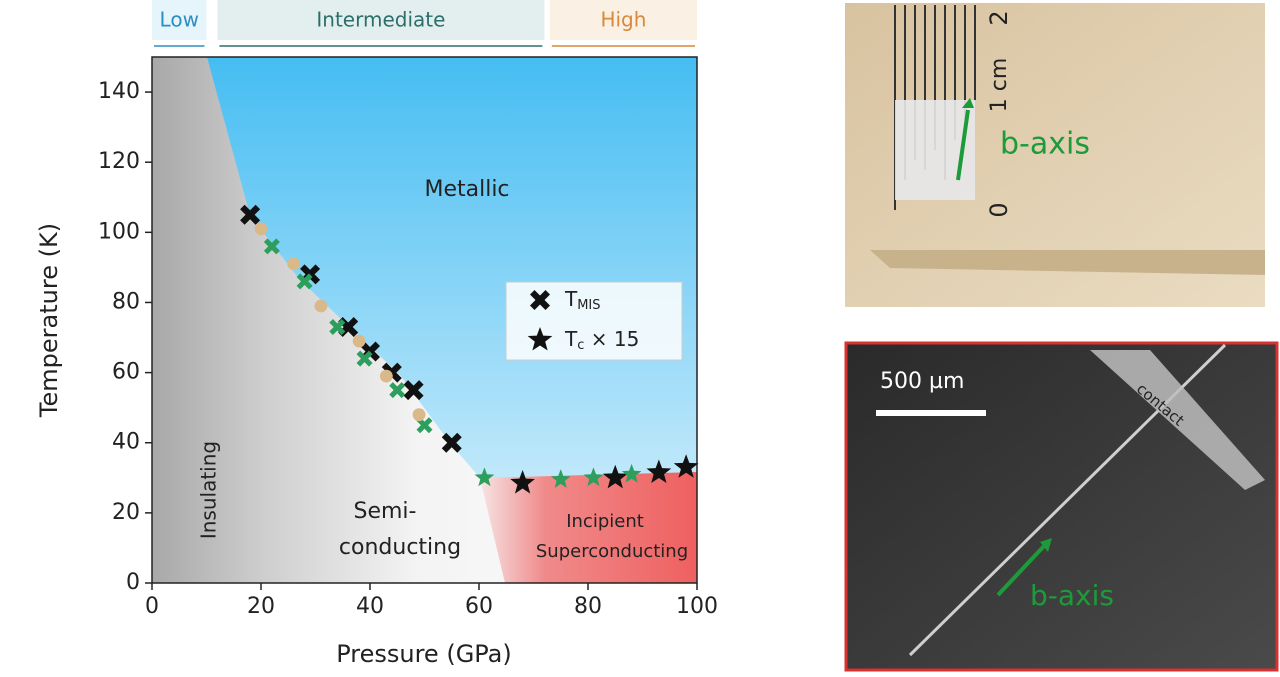  Describe the element at coordinates (400, 547) in the screenshot. I see `region-label: conducting` at that location.